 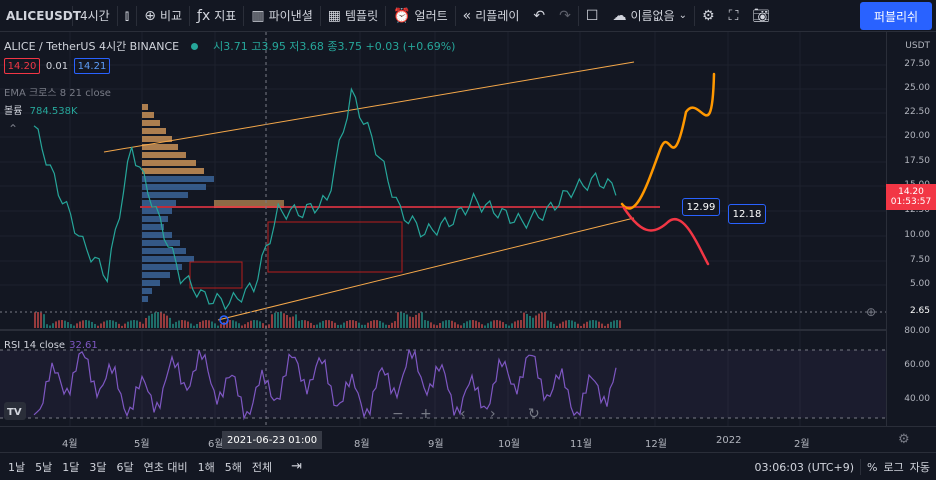 I want to click on range-6m: 6달, so click(x=125, y=467).